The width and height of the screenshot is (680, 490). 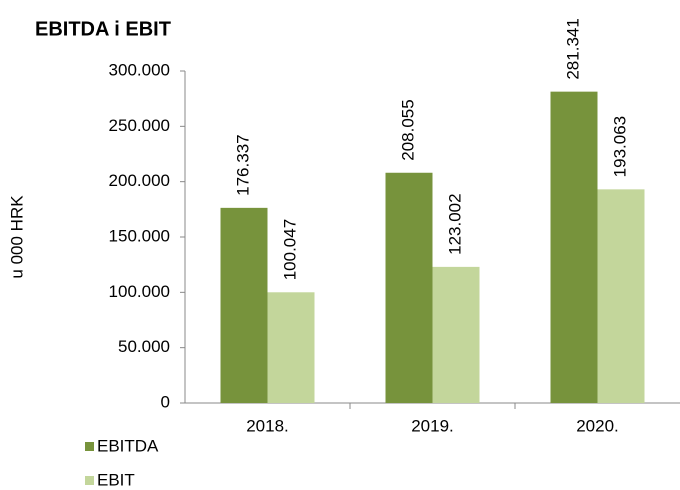 What do you see at coordinates (597, 425) in the screenshot?
I see `x-tick-label: 2020.` at bounding box center [597, 425].